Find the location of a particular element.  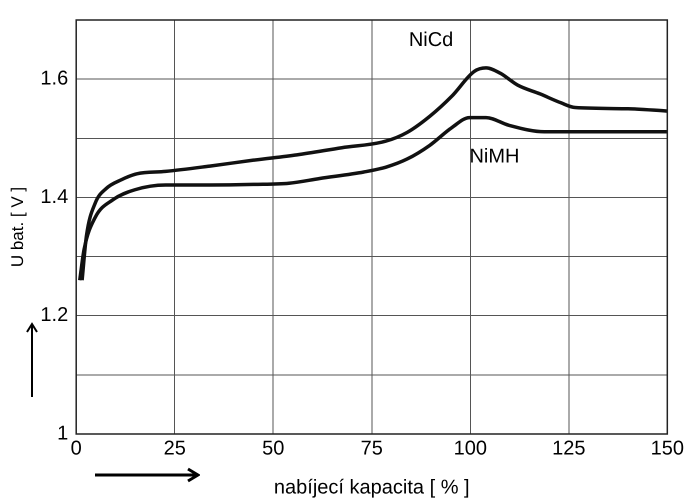

x-tick-label: 75 is located at coordinates (371, 449).